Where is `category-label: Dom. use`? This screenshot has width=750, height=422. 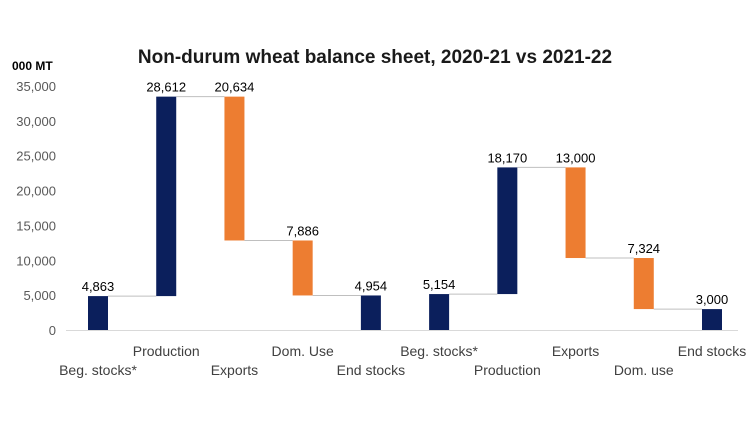 category-label: Dom. use is located at coordinates (644, 370).